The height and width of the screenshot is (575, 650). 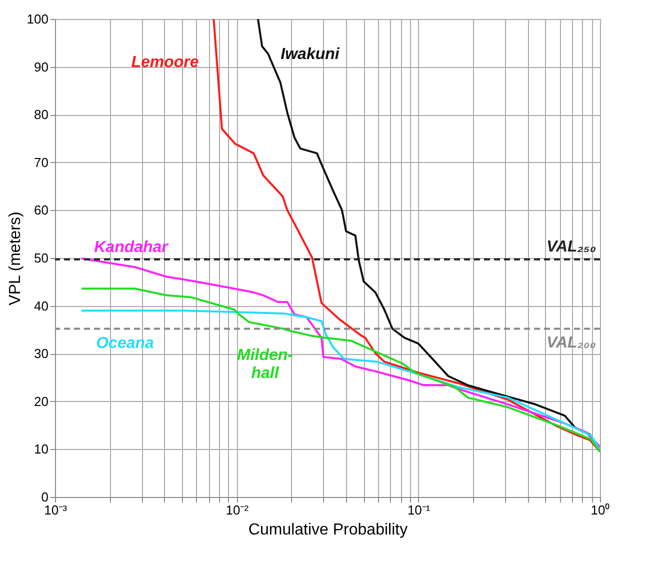 What do you see at coordinates (41, 449) in the screenshot?
I see `y-tick-label: 10` at bounding box center [41, 449].